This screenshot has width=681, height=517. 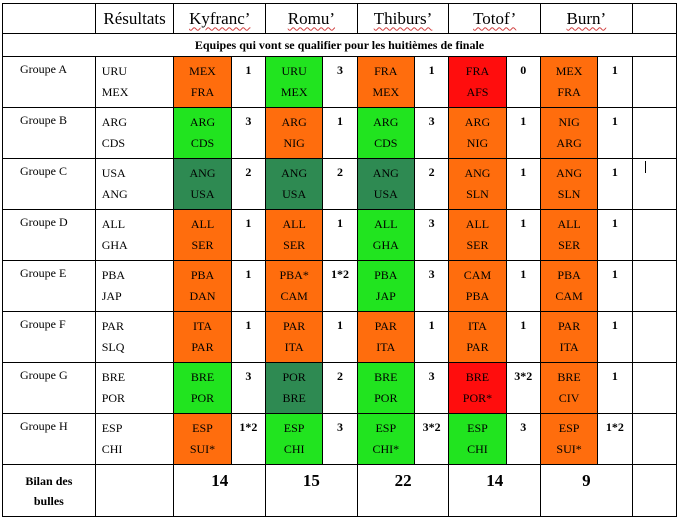 I want to click on predicted-team-first: POR, so click(x=294, y=377).